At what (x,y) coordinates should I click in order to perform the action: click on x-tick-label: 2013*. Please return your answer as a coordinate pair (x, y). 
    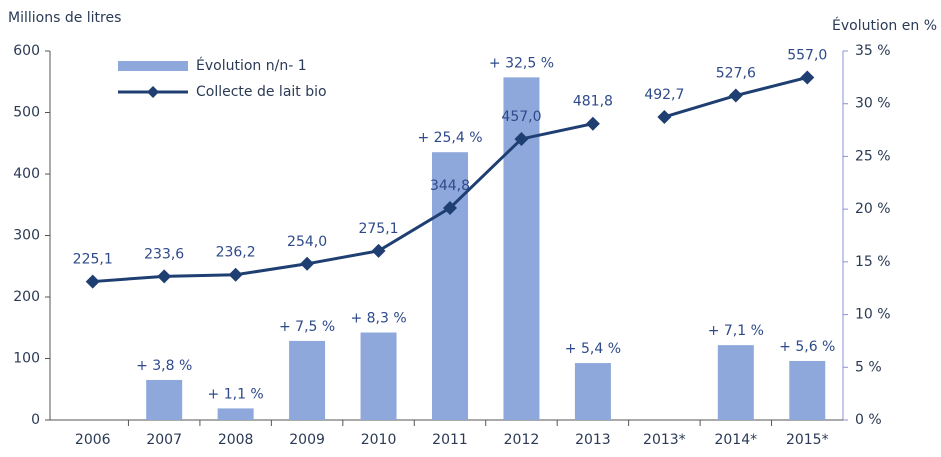
    Looking at the image, I should click on (664, 440).